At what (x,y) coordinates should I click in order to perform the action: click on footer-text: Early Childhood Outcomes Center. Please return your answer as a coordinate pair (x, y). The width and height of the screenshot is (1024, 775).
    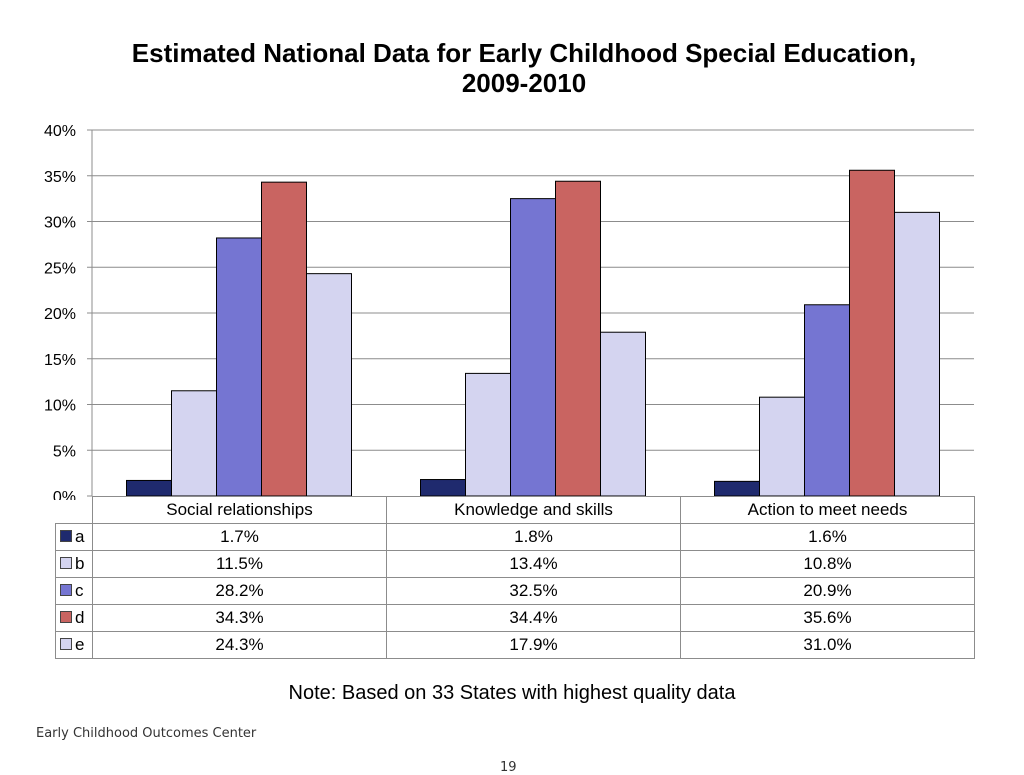
    Looking at the image, I should click on (146, 733).